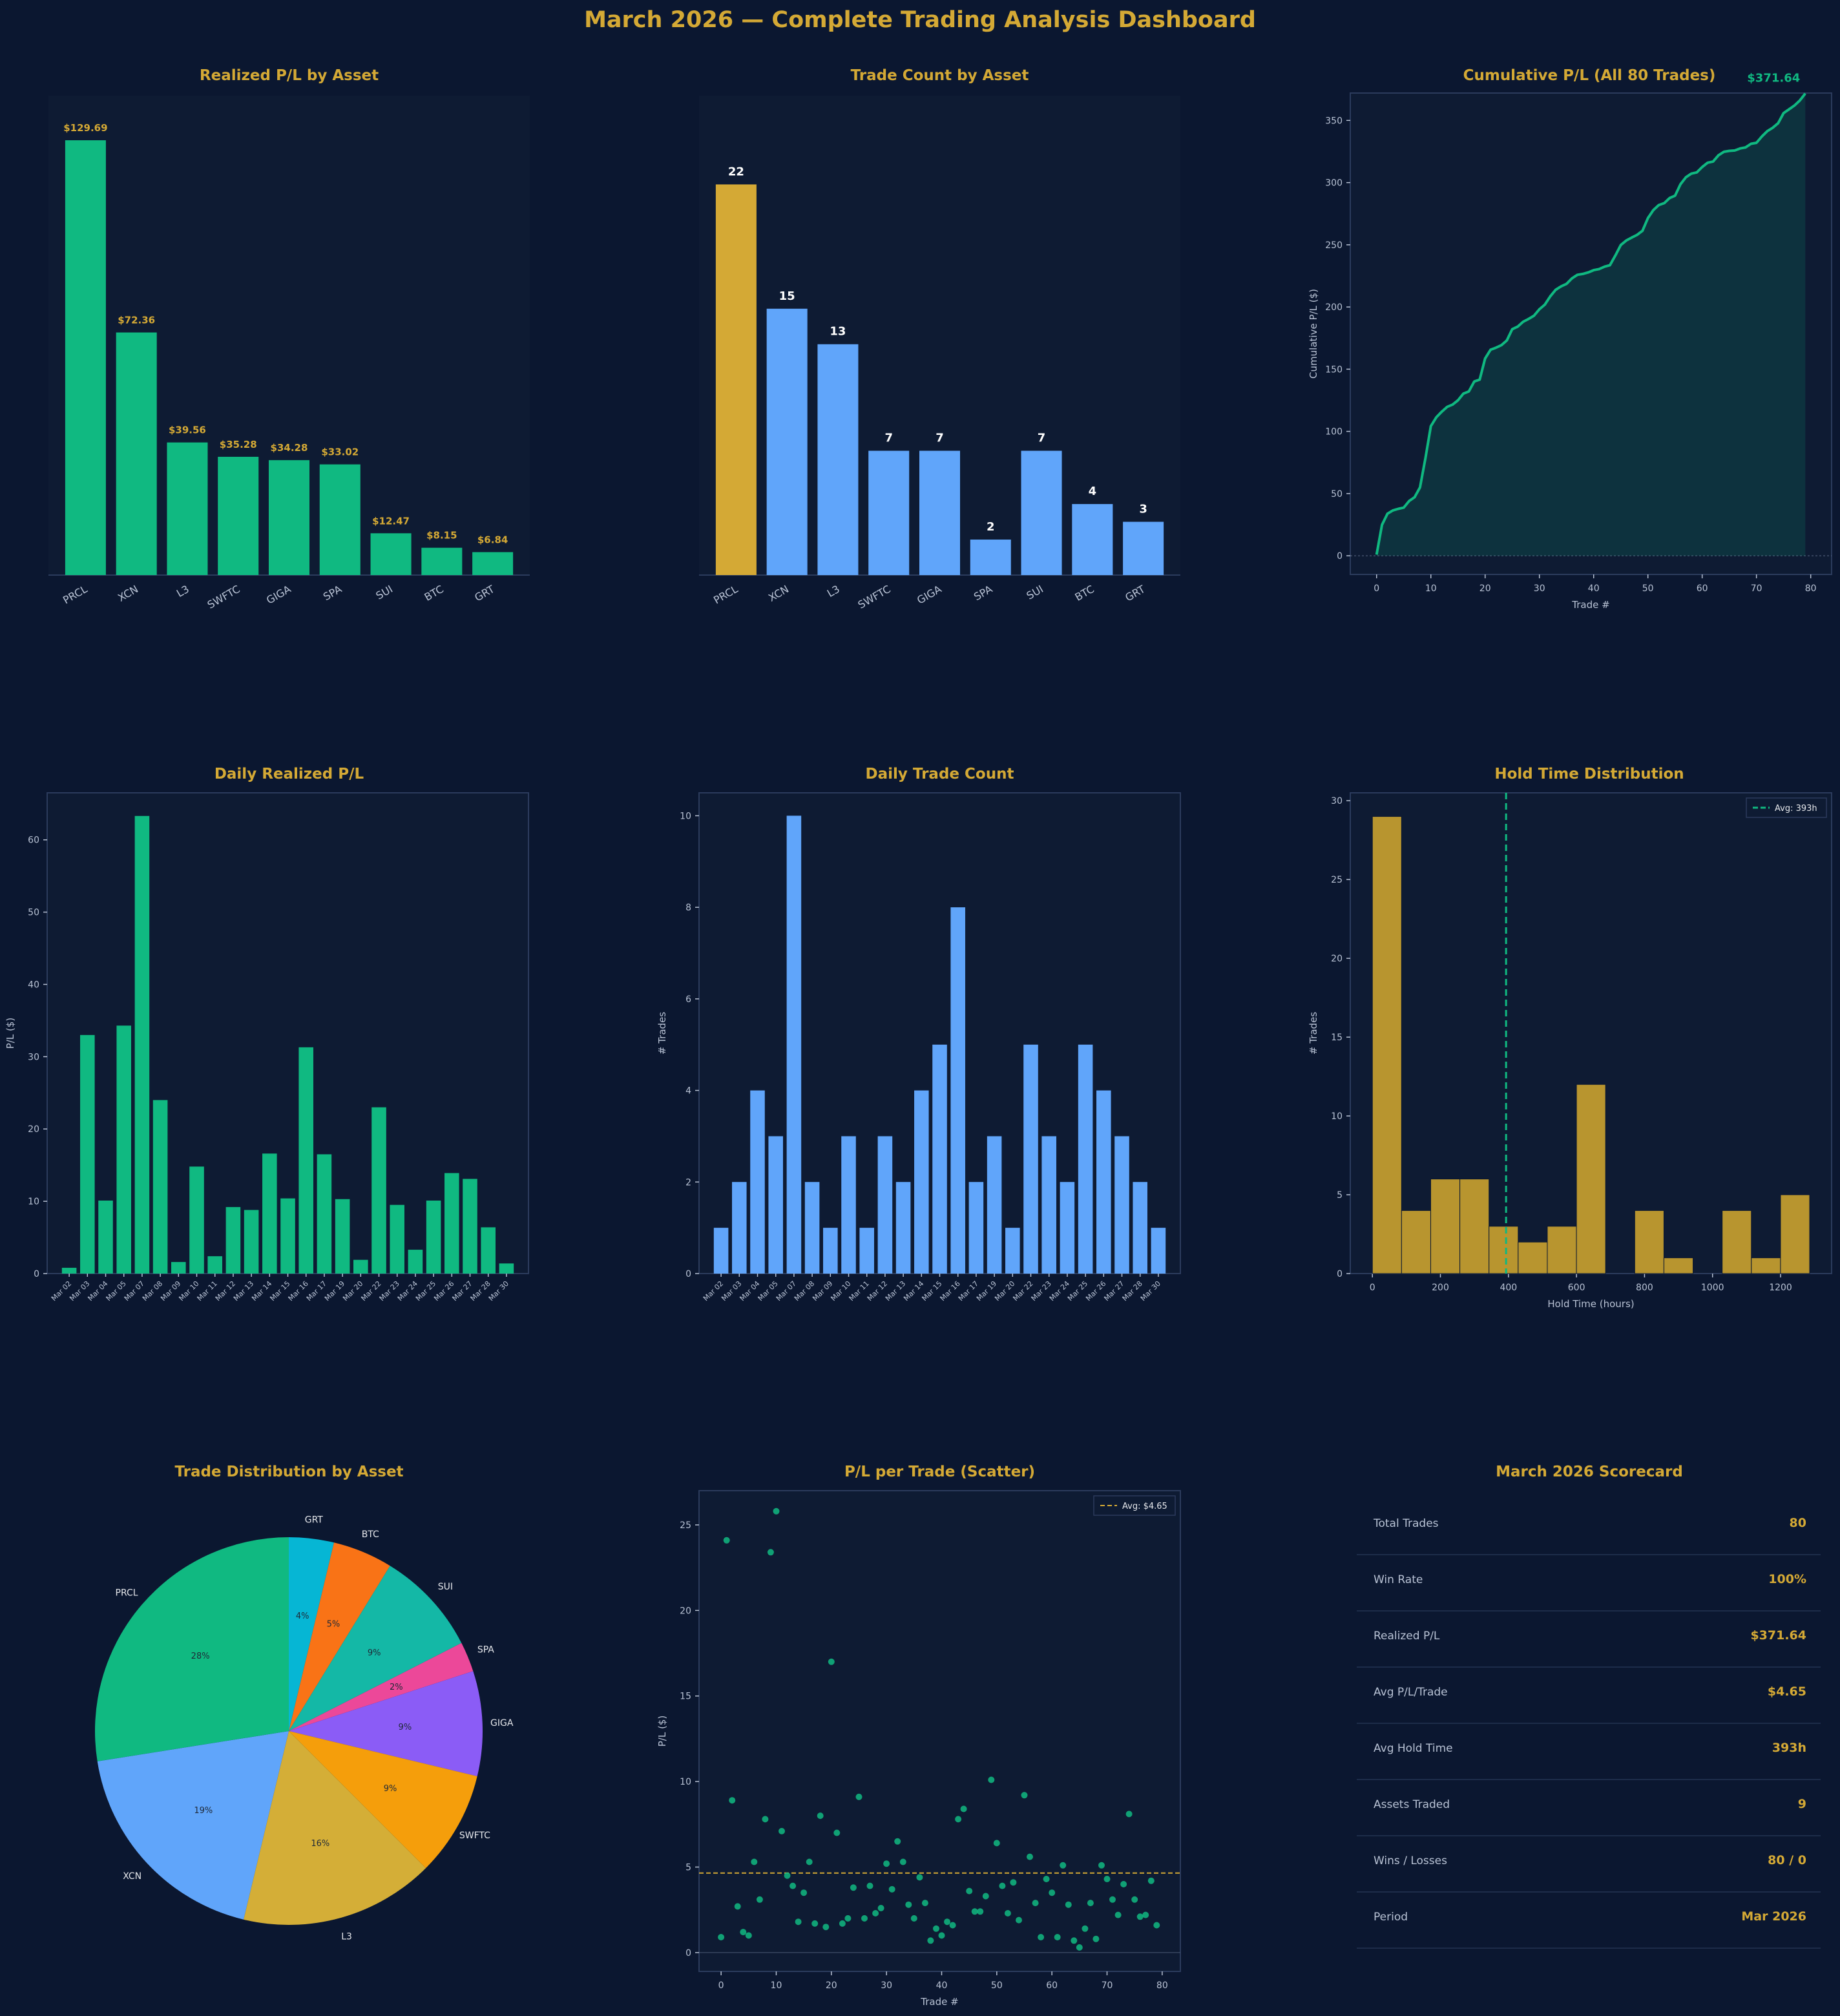  I want to click on final-value-label: $371.64, so click(1773, 78).